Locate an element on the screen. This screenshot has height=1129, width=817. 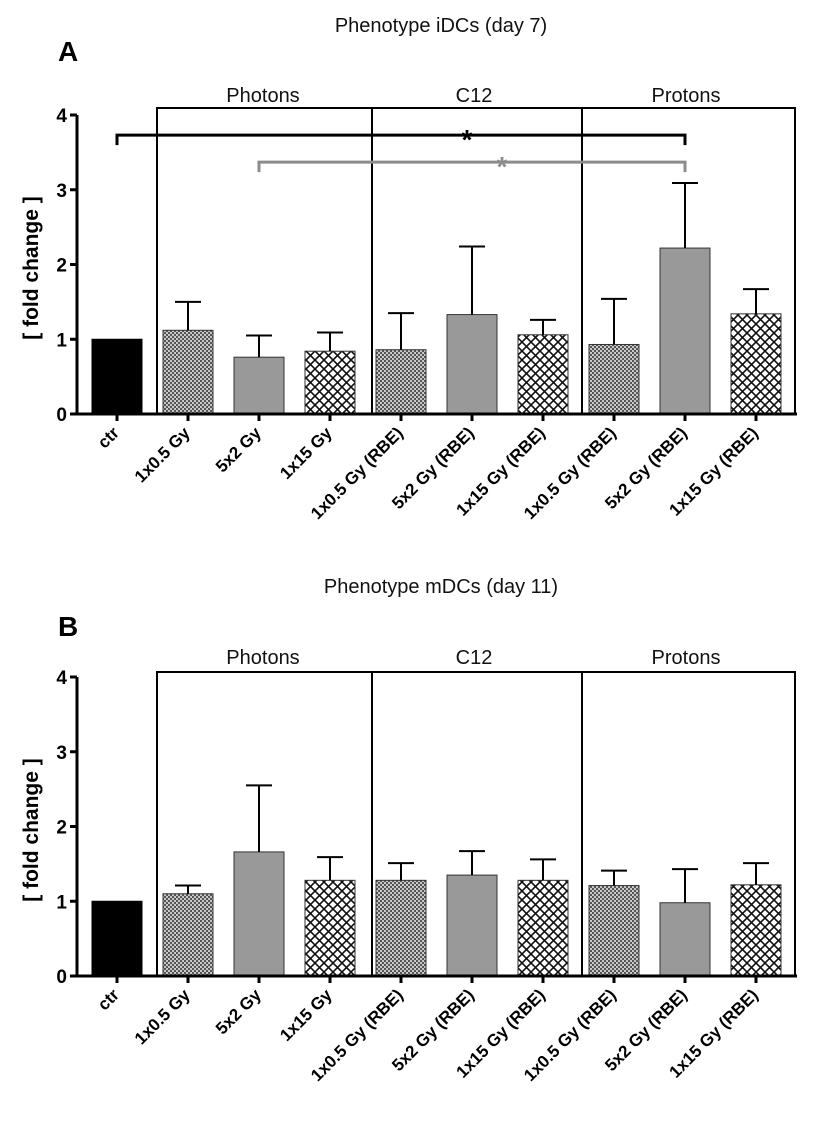
panel-a-x-tick-label: ctr is located at coordinates (108, 437).